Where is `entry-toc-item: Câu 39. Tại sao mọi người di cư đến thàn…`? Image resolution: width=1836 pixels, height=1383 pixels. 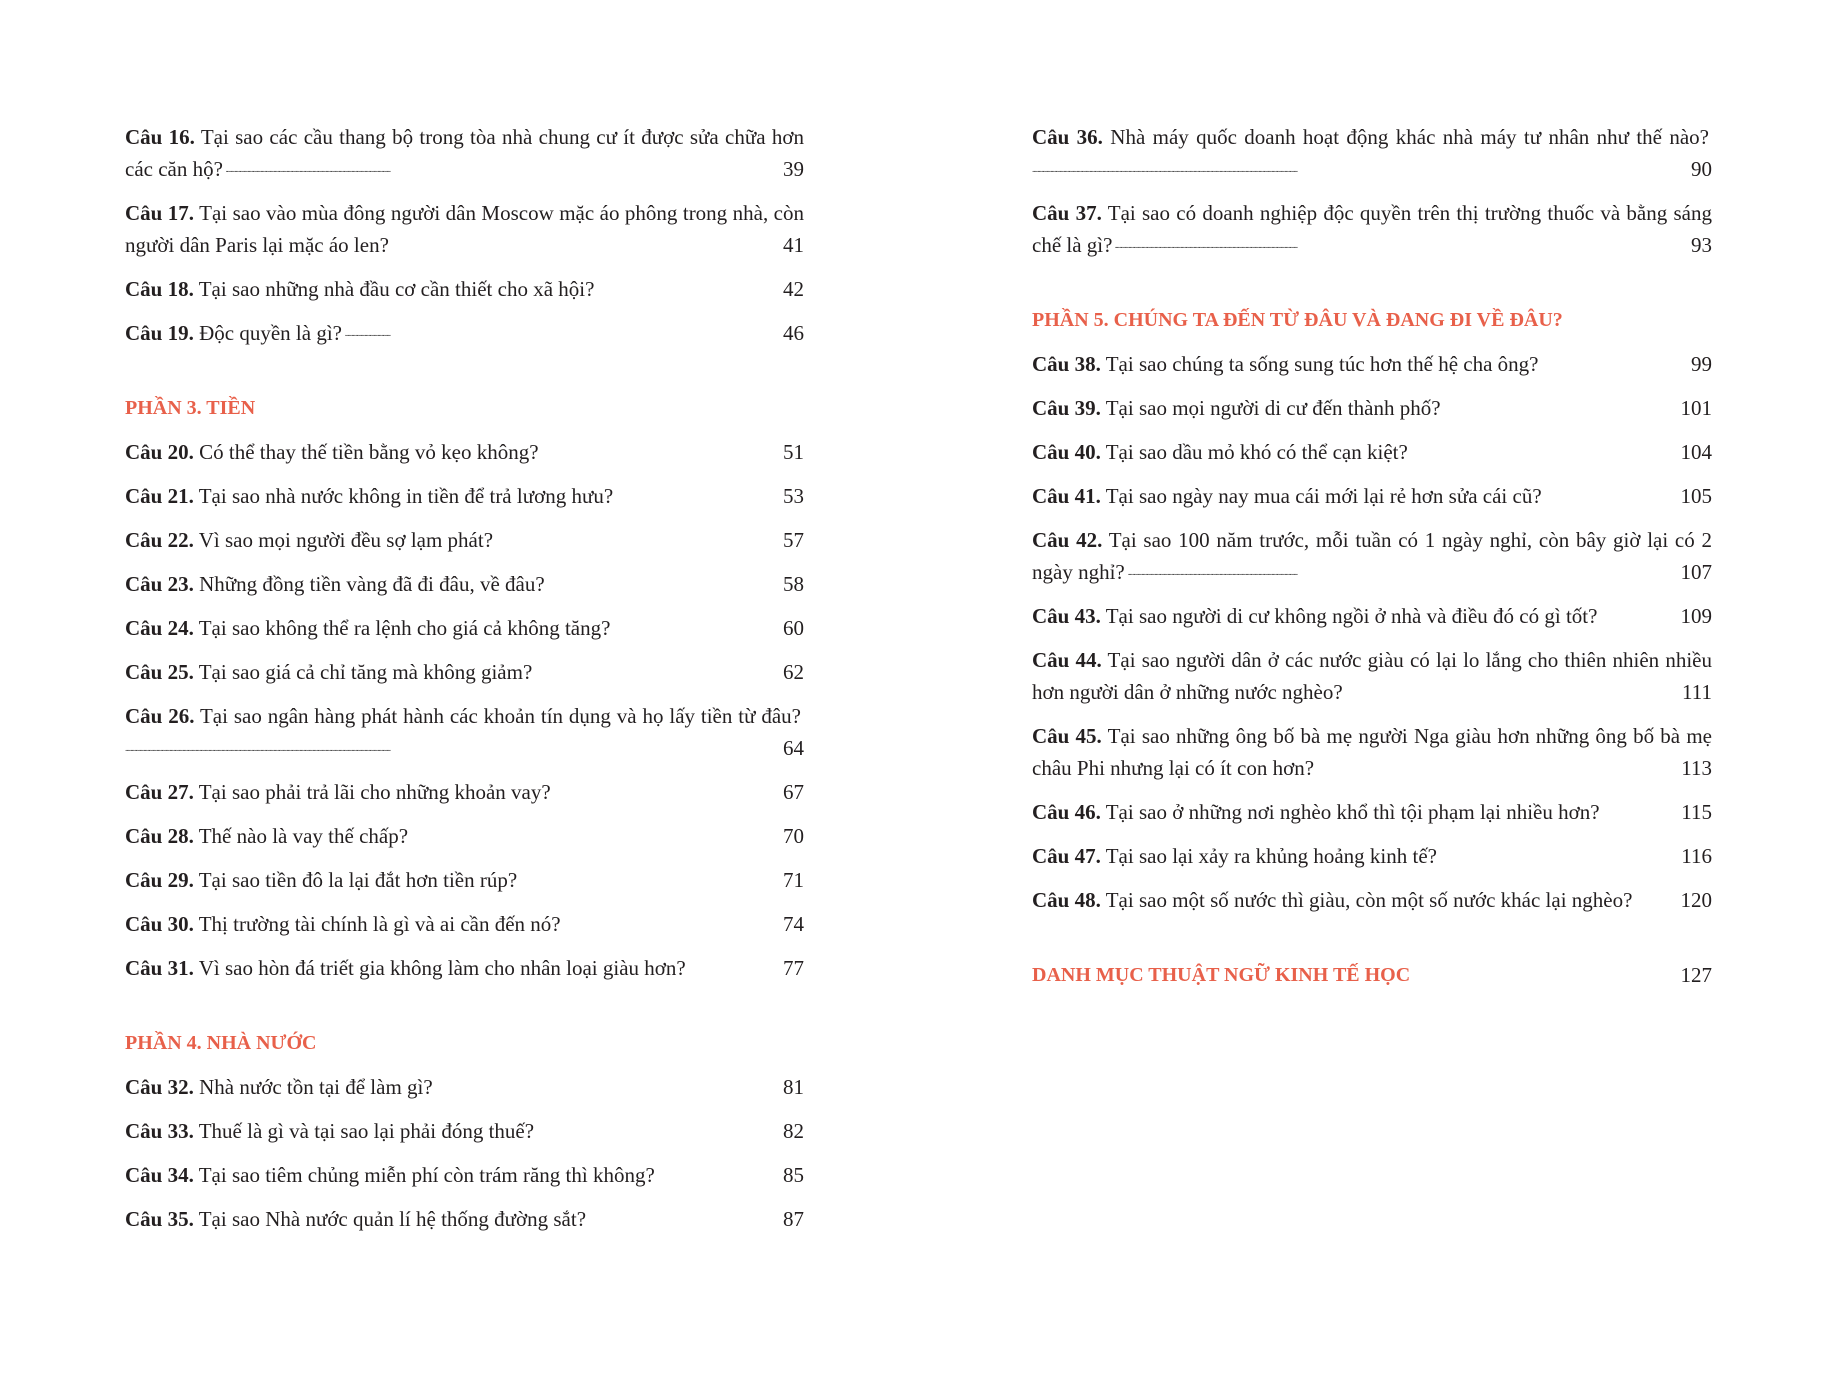 entry-toc-item: Câu 39. Tại sao mọi người di cư đến thàn… is located at coordinates (1372, 408).